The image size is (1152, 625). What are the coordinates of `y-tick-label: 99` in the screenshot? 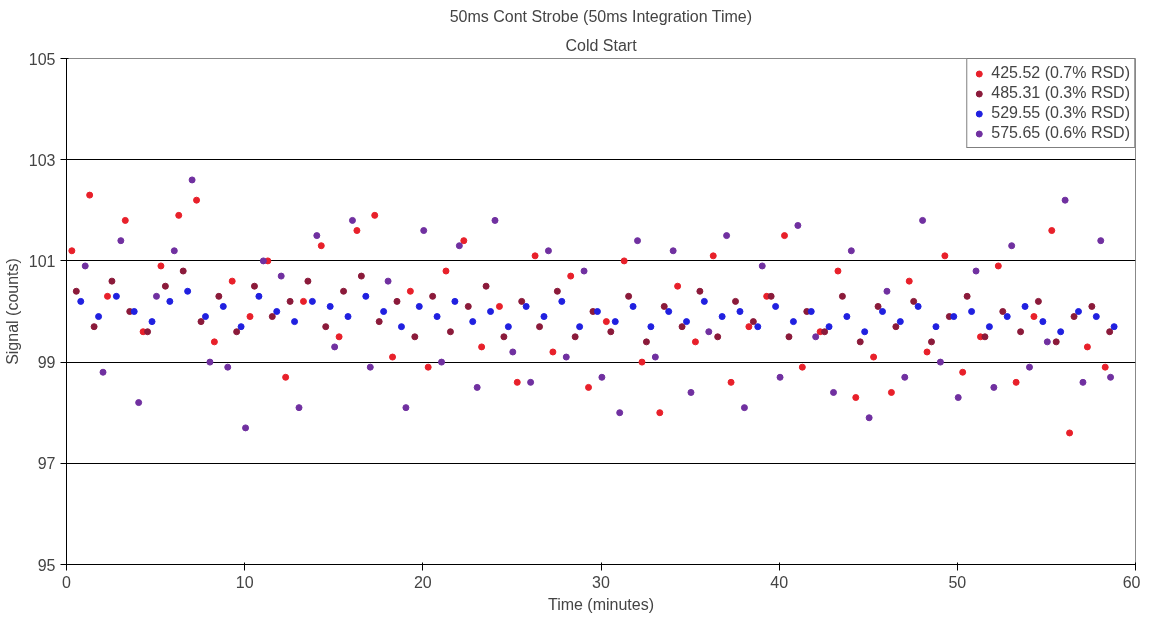 It's located at (46, 363).